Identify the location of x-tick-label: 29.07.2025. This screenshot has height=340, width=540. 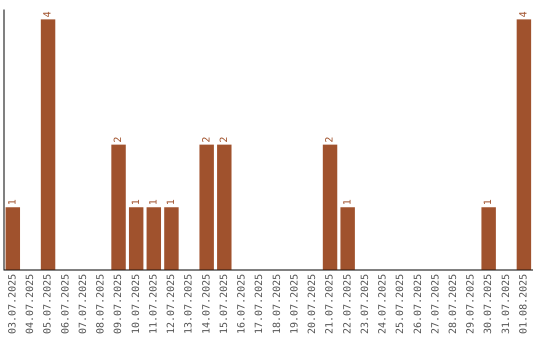
(471, 304).